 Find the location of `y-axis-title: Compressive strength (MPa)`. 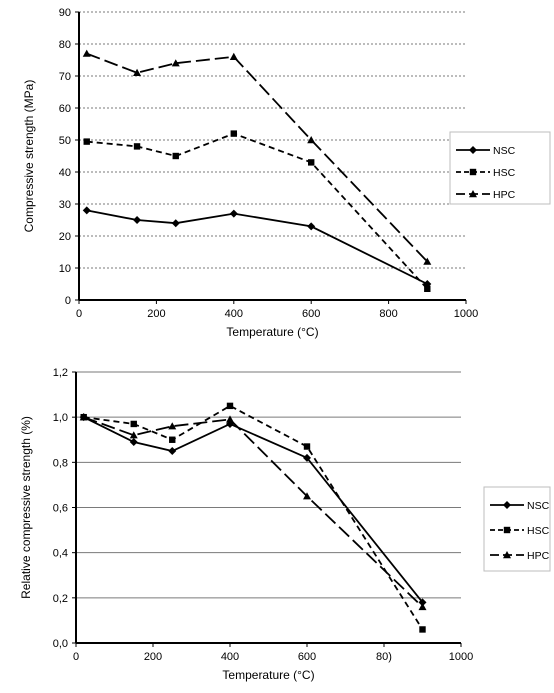

y-axis-title: Compressive strength (MPa) is located at coordinates (29, 156).